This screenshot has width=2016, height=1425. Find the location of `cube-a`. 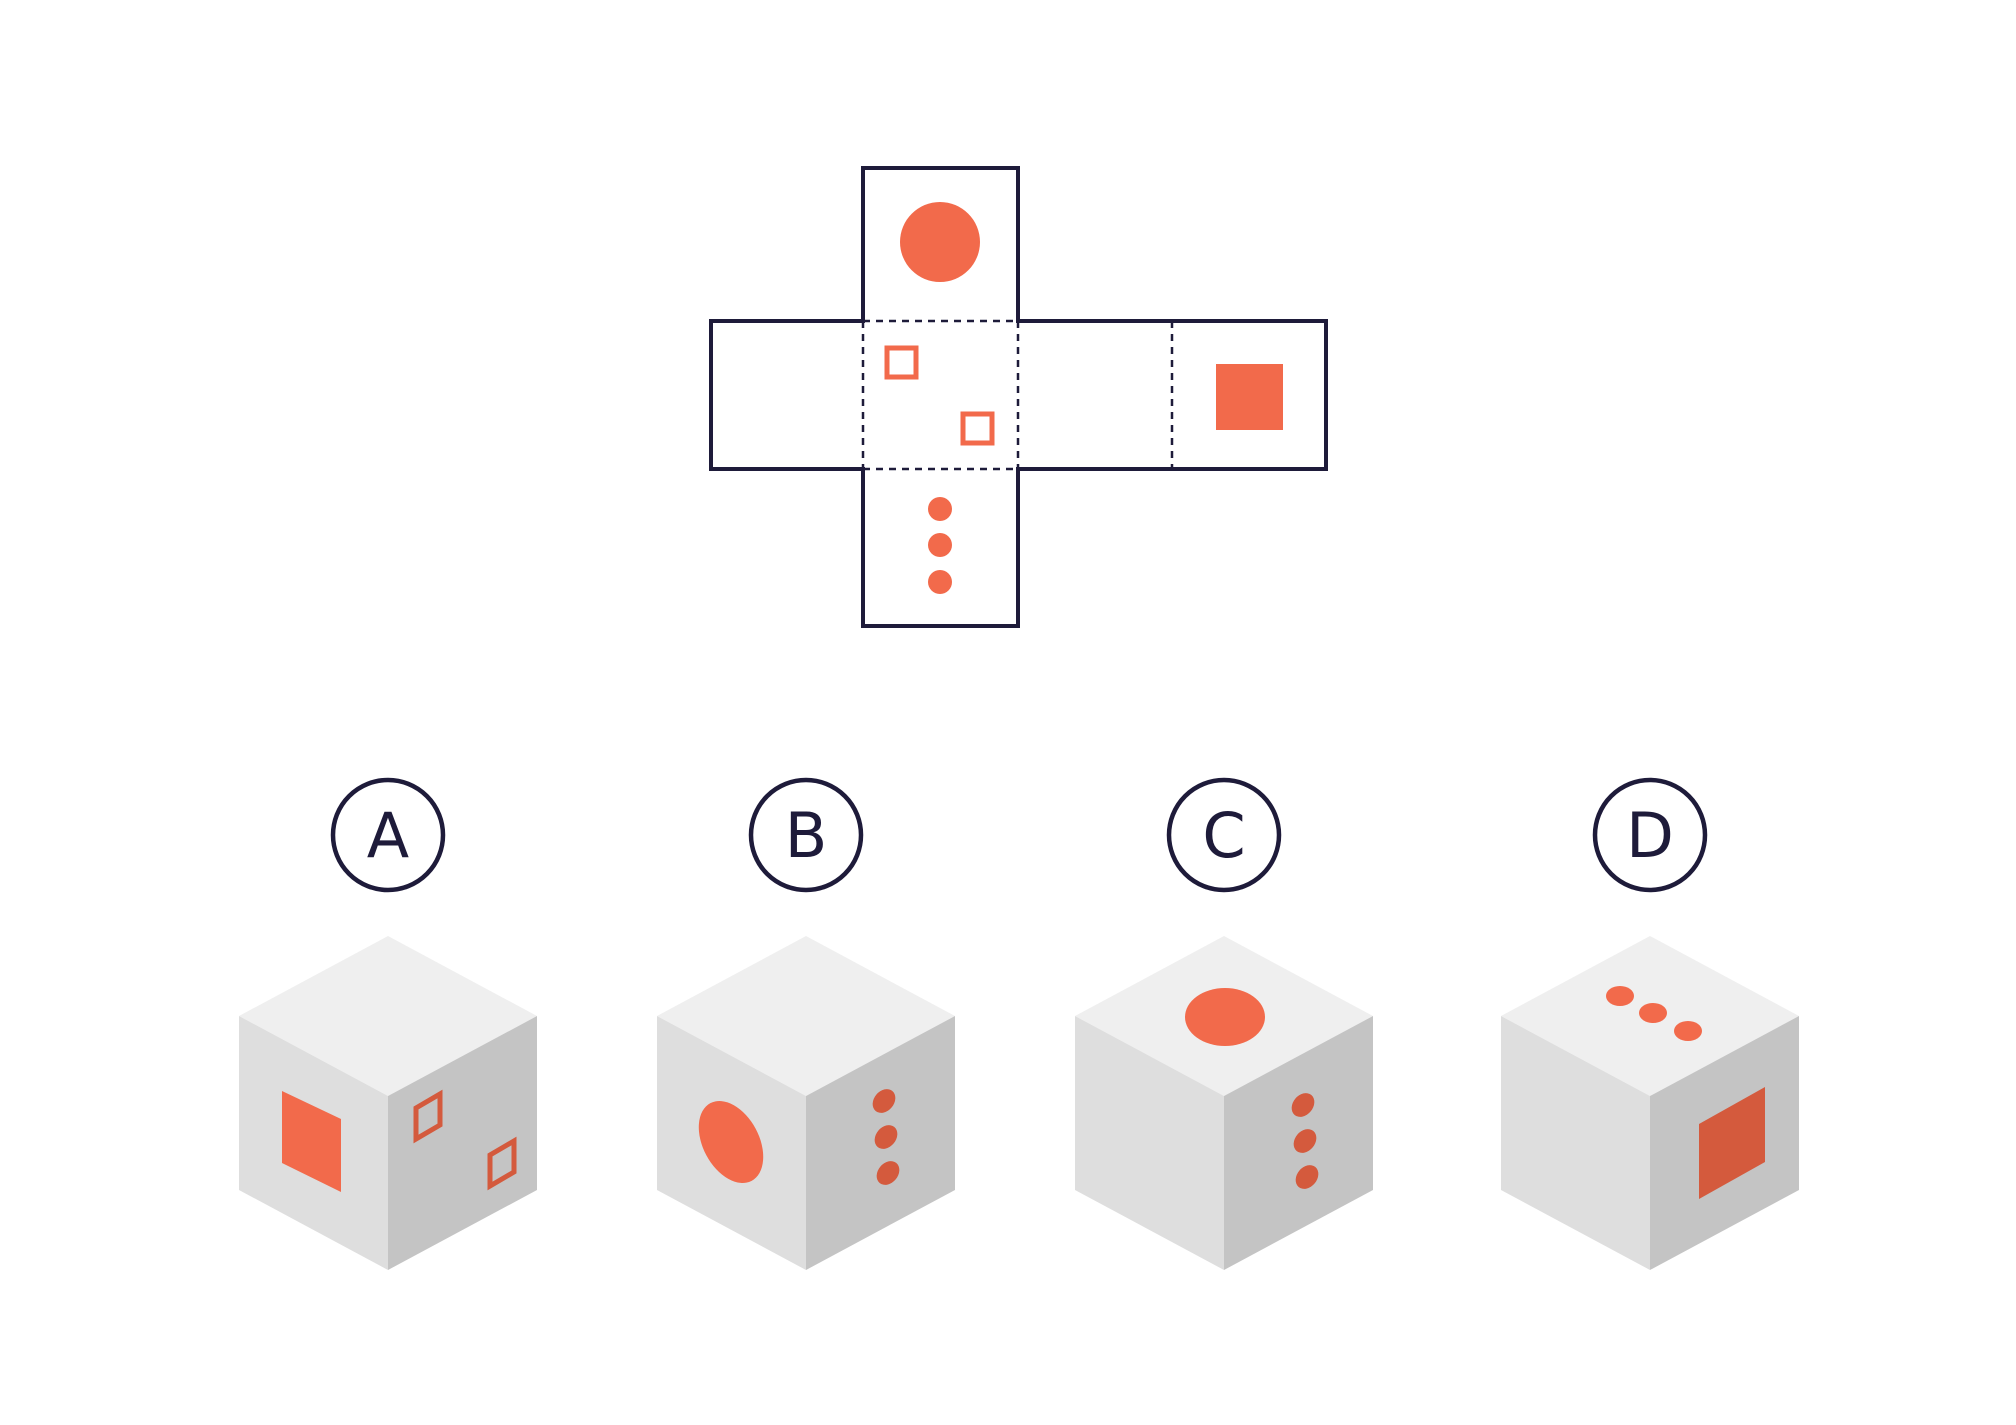

cube-a is located at coordinates (388, 1103).